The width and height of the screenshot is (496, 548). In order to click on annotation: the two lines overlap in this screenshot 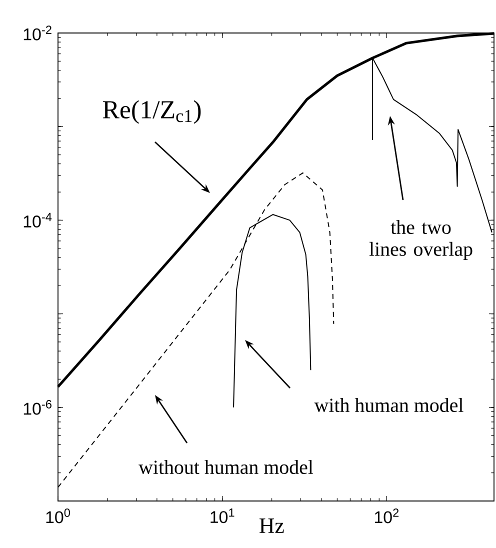, I will do `click(420, 240)`.